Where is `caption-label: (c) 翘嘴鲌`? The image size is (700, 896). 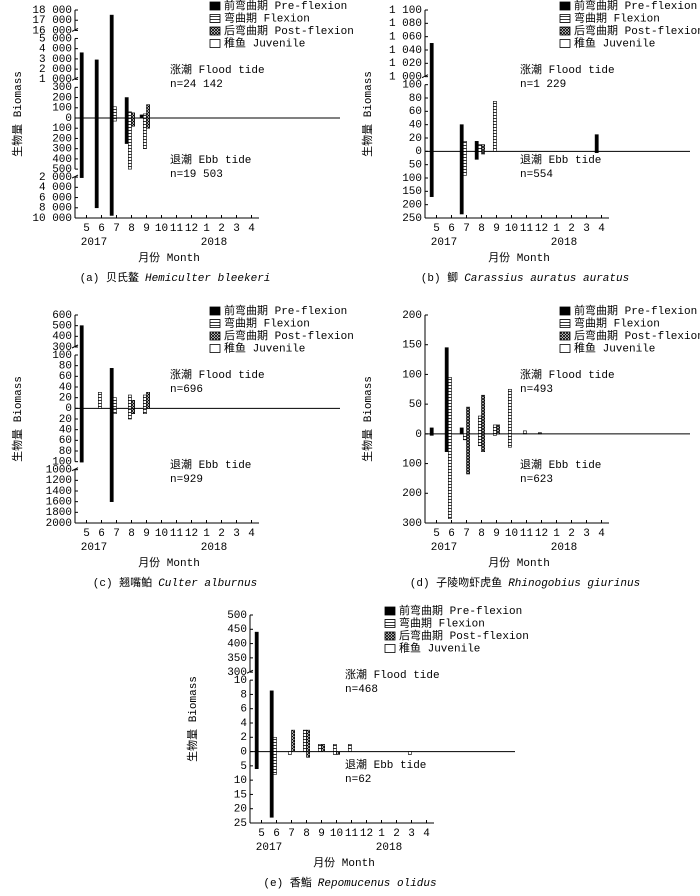
caption-label: (c) 翘嘴鲌 is located at coordinates (122, 582).